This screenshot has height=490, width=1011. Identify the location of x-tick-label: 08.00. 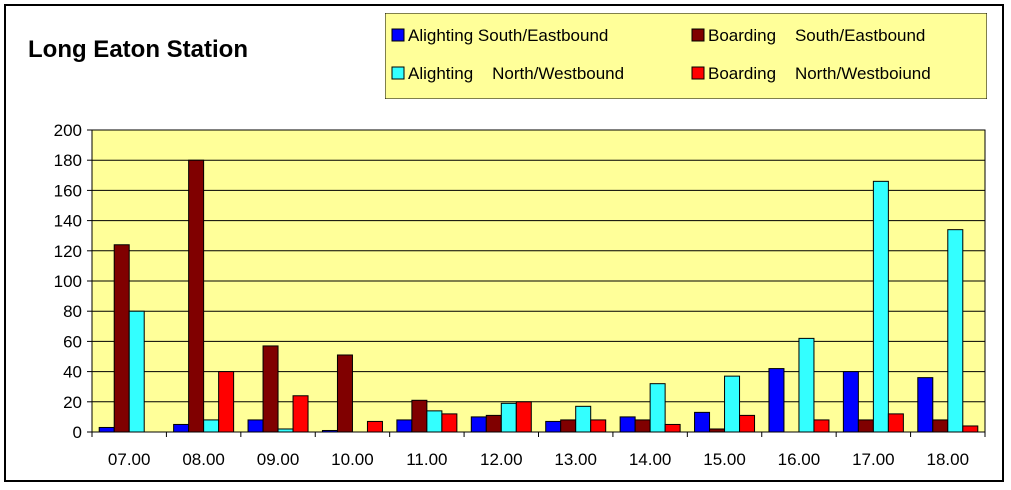
(203, 459).